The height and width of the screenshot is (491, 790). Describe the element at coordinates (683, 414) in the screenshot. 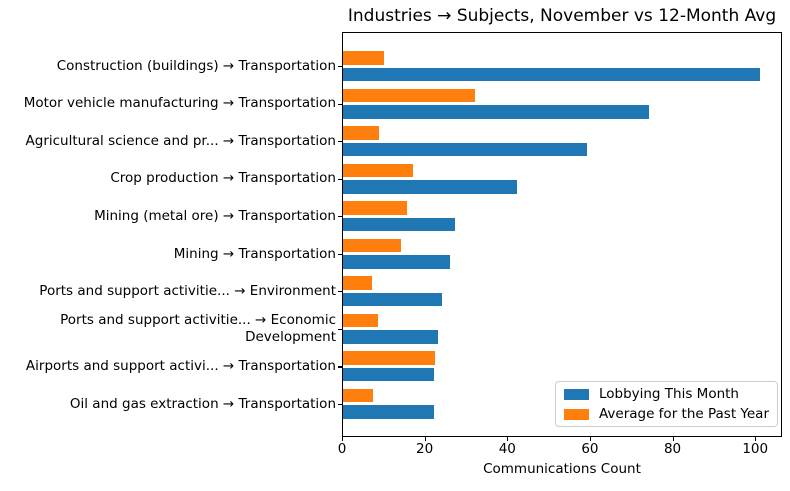

I see `legend-label-average-past-year: Average for the Past Year` at that location.